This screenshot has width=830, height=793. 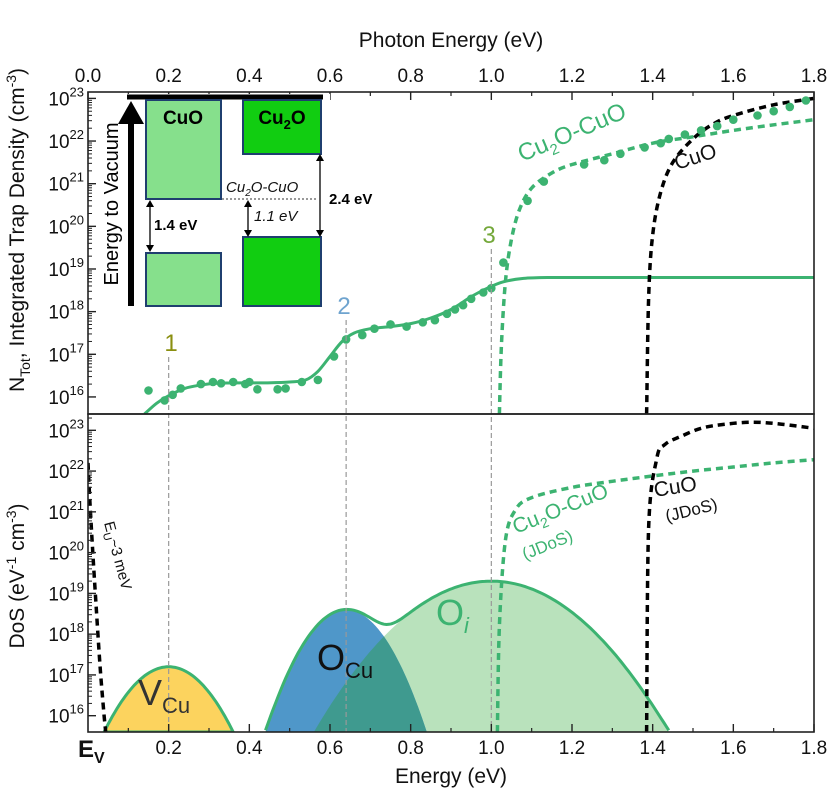 What do you see at coordinates (66, 674) in the screenshot?
I see `bottom-y-tick-label: 1017` at bounding box center [66, 674].